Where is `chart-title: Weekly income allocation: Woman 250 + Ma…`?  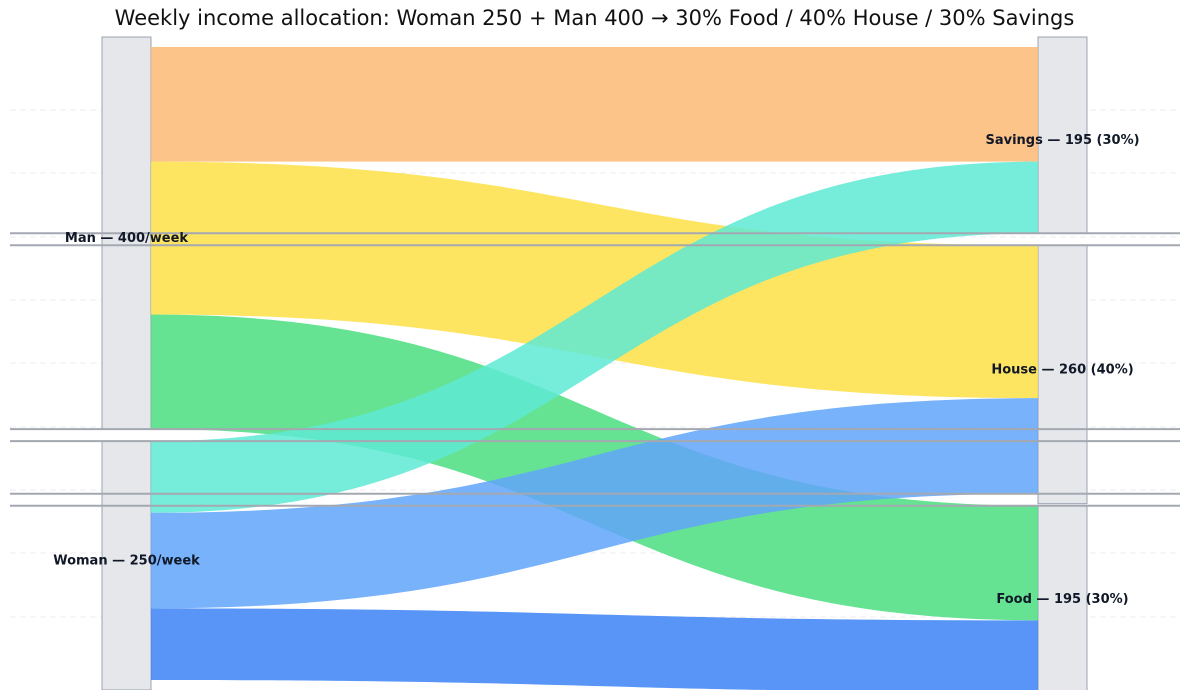
chart-title: Weekly income allocation: Woman 250 + Ma… is located at coordinates (594, 18).